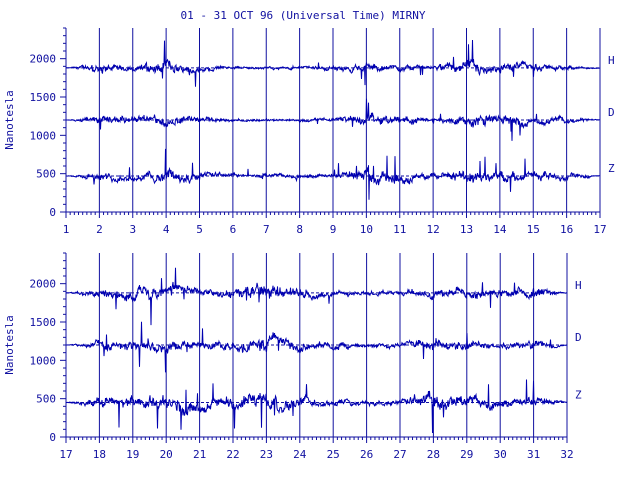 The height and width of the screenshot is (480, 640). I want to click on x-tick-label: 3, so click(132, 229).